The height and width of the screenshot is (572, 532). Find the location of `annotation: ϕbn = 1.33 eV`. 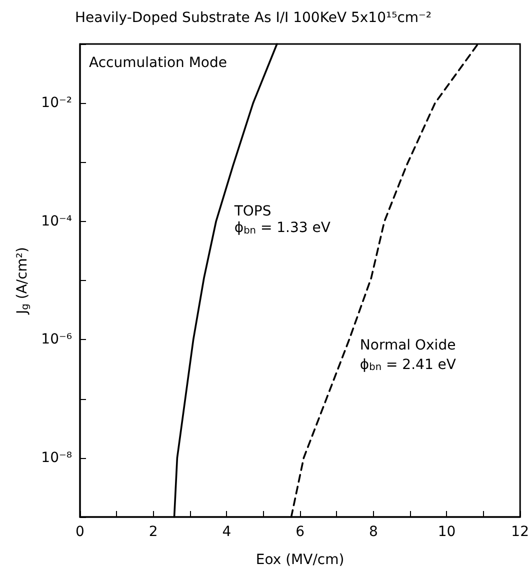

annotation: ϕbn = 1.33 eV is located at coordinates (282, 228).